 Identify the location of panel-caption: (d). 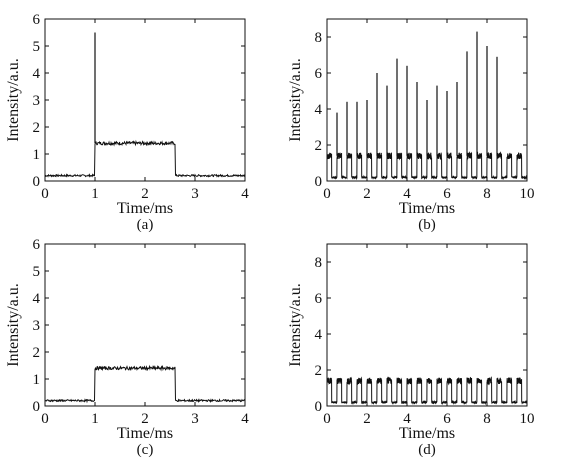
(427, 450).